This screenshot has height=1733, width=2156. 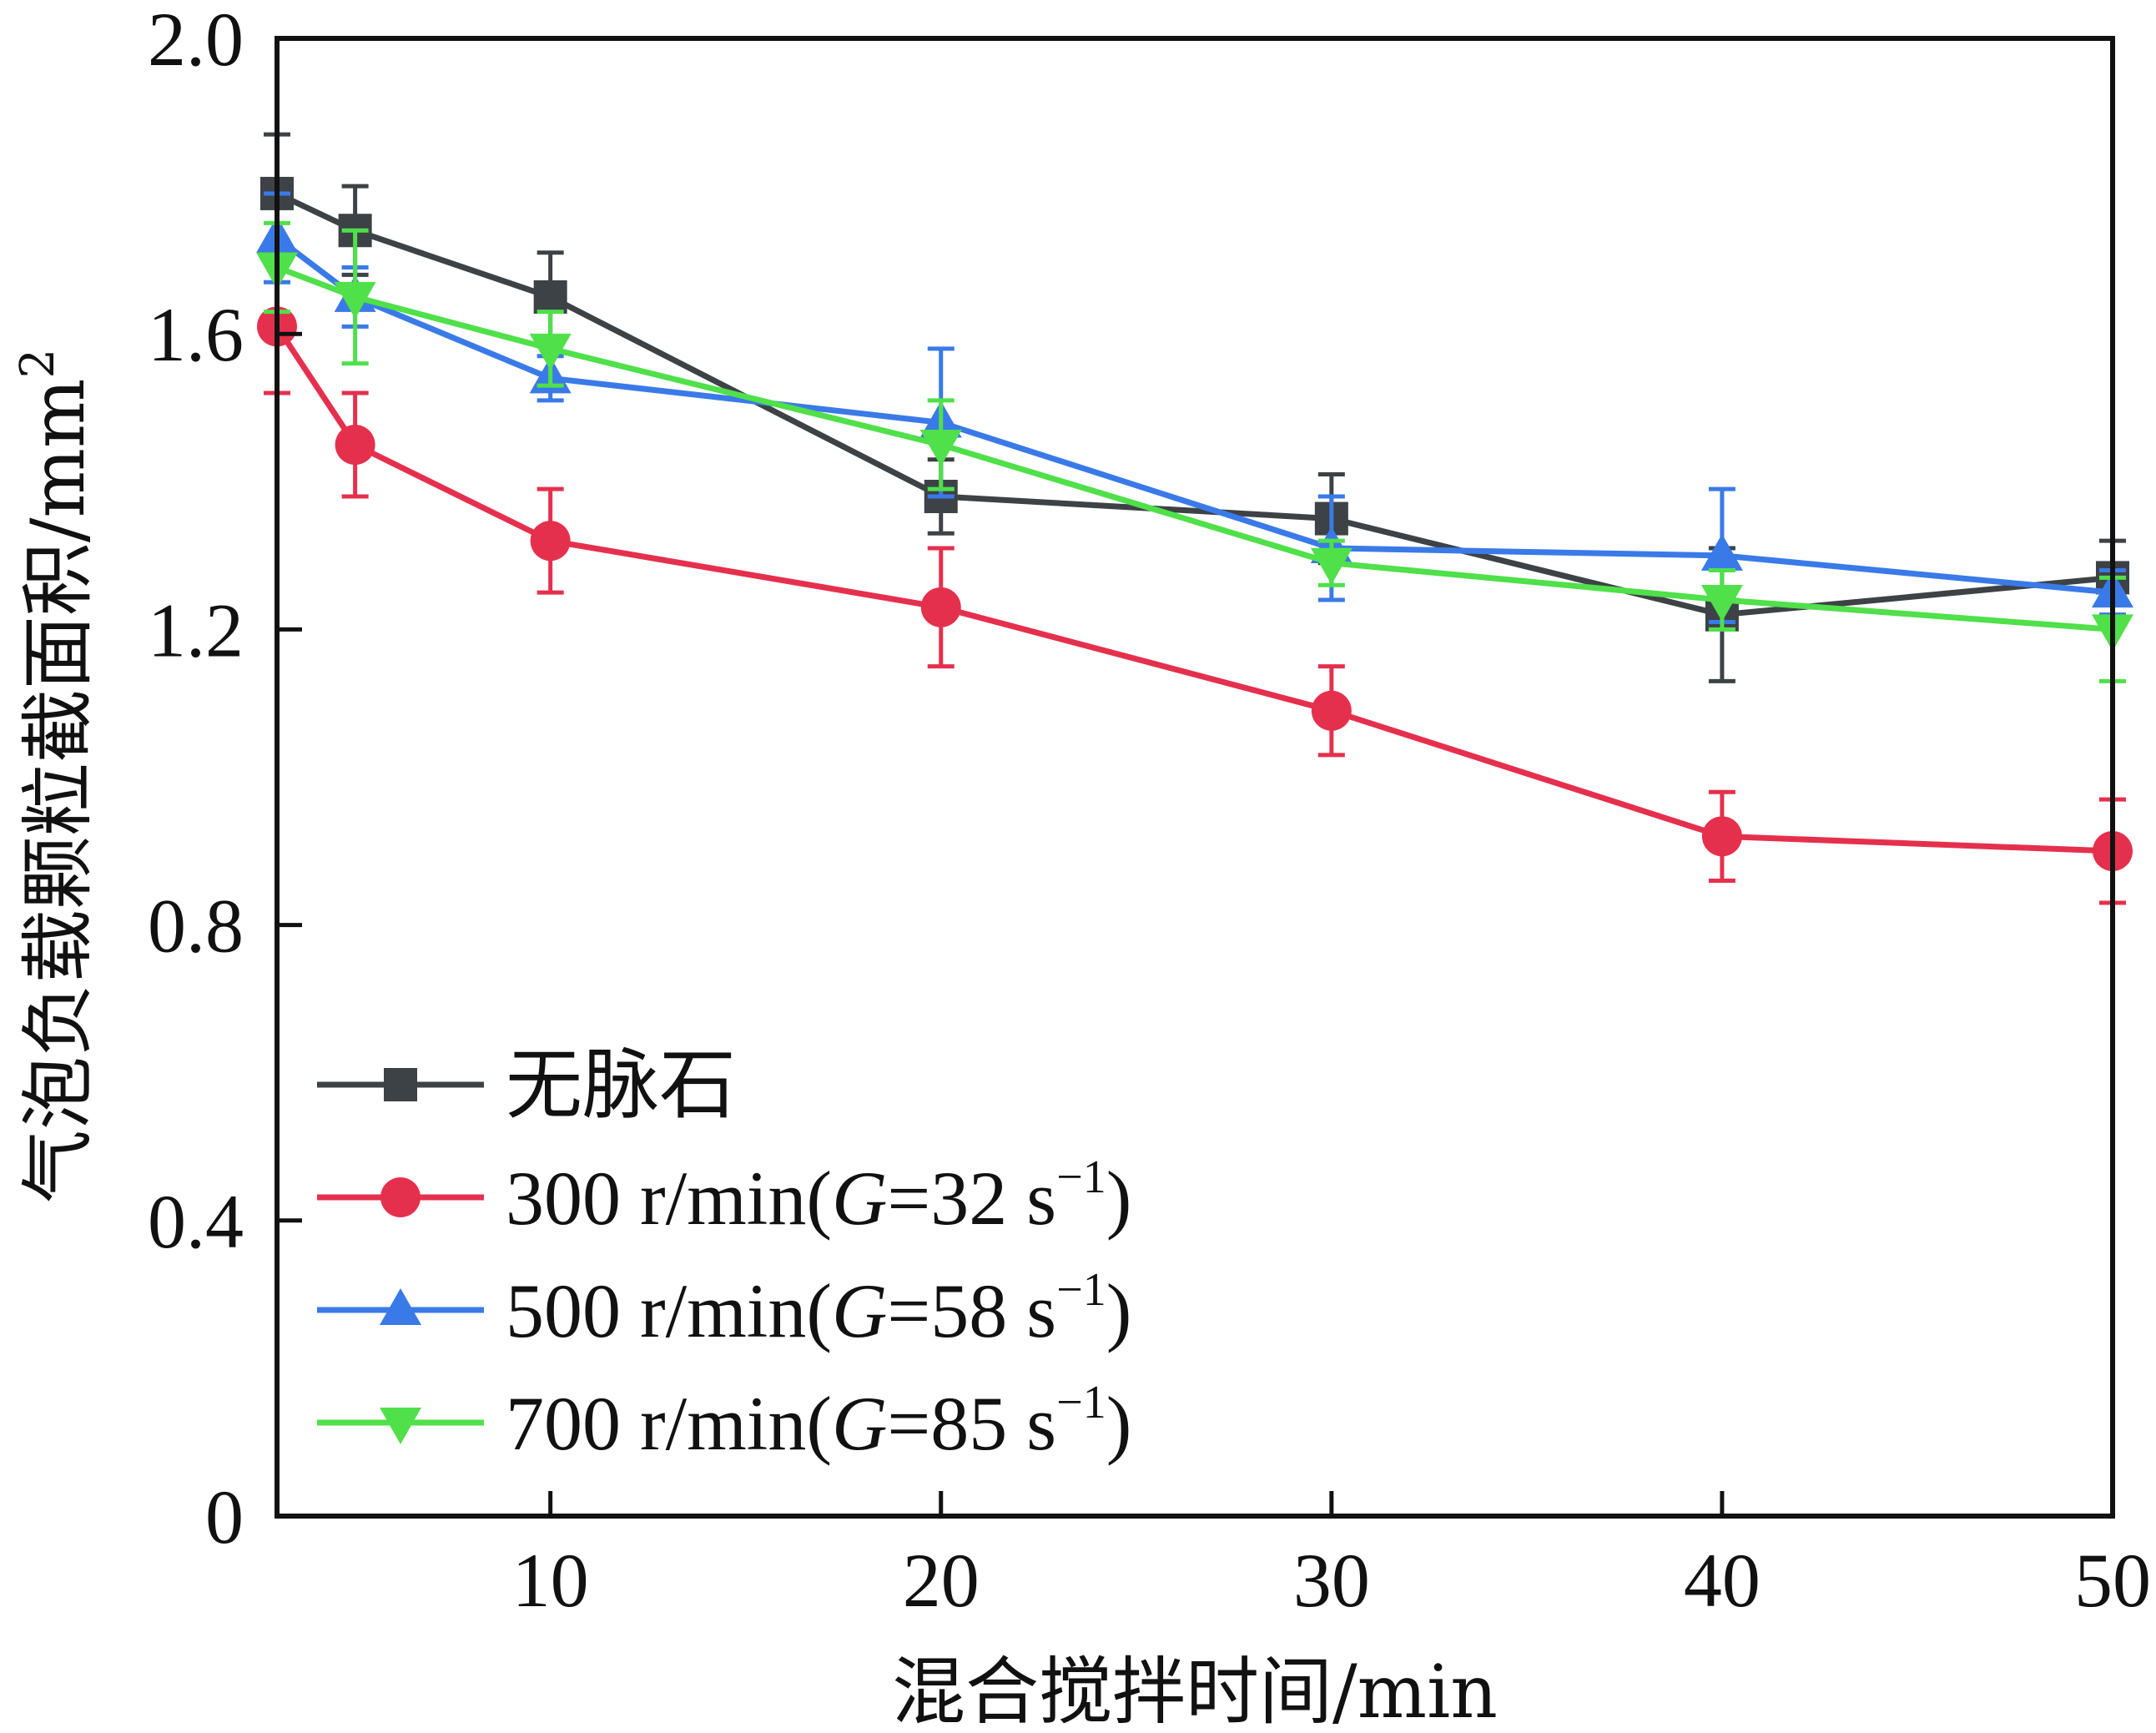 I want to click on x-tick-label: 50, so click(x=2112, y=1580).